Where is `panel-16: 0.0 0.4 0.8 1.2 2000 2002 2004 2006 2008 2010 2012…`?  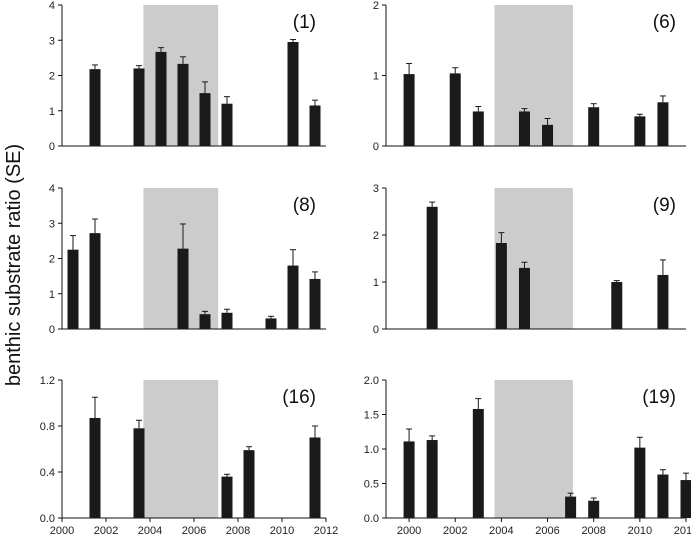
panel-16: 0.0 0.4 0.8 1.2 2000 2002 2004 2006 2008 2010 2012… is located at coordinates (189, 456).